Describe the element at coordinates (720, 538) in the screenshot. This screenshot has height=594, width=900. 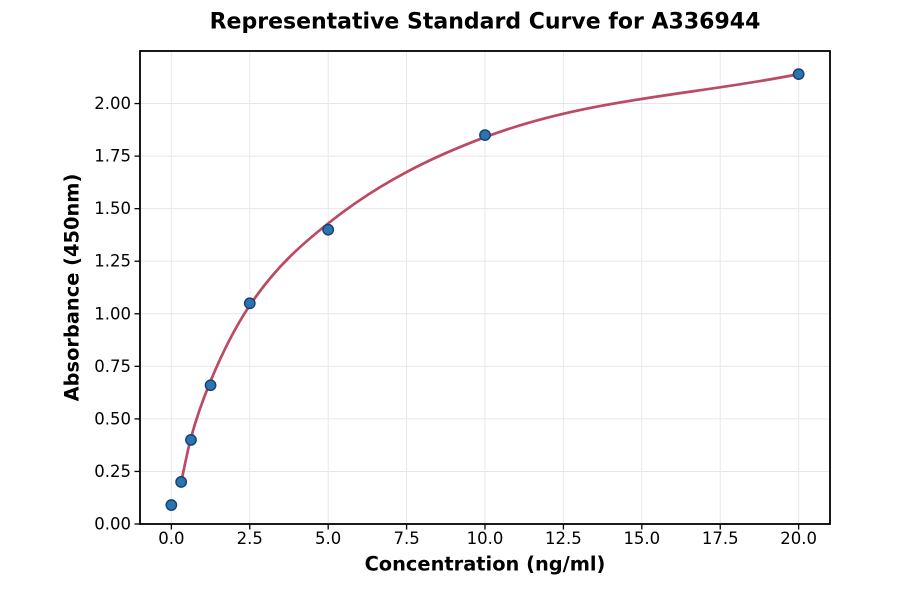
I see `x-tick-label: 17.5` at that location.